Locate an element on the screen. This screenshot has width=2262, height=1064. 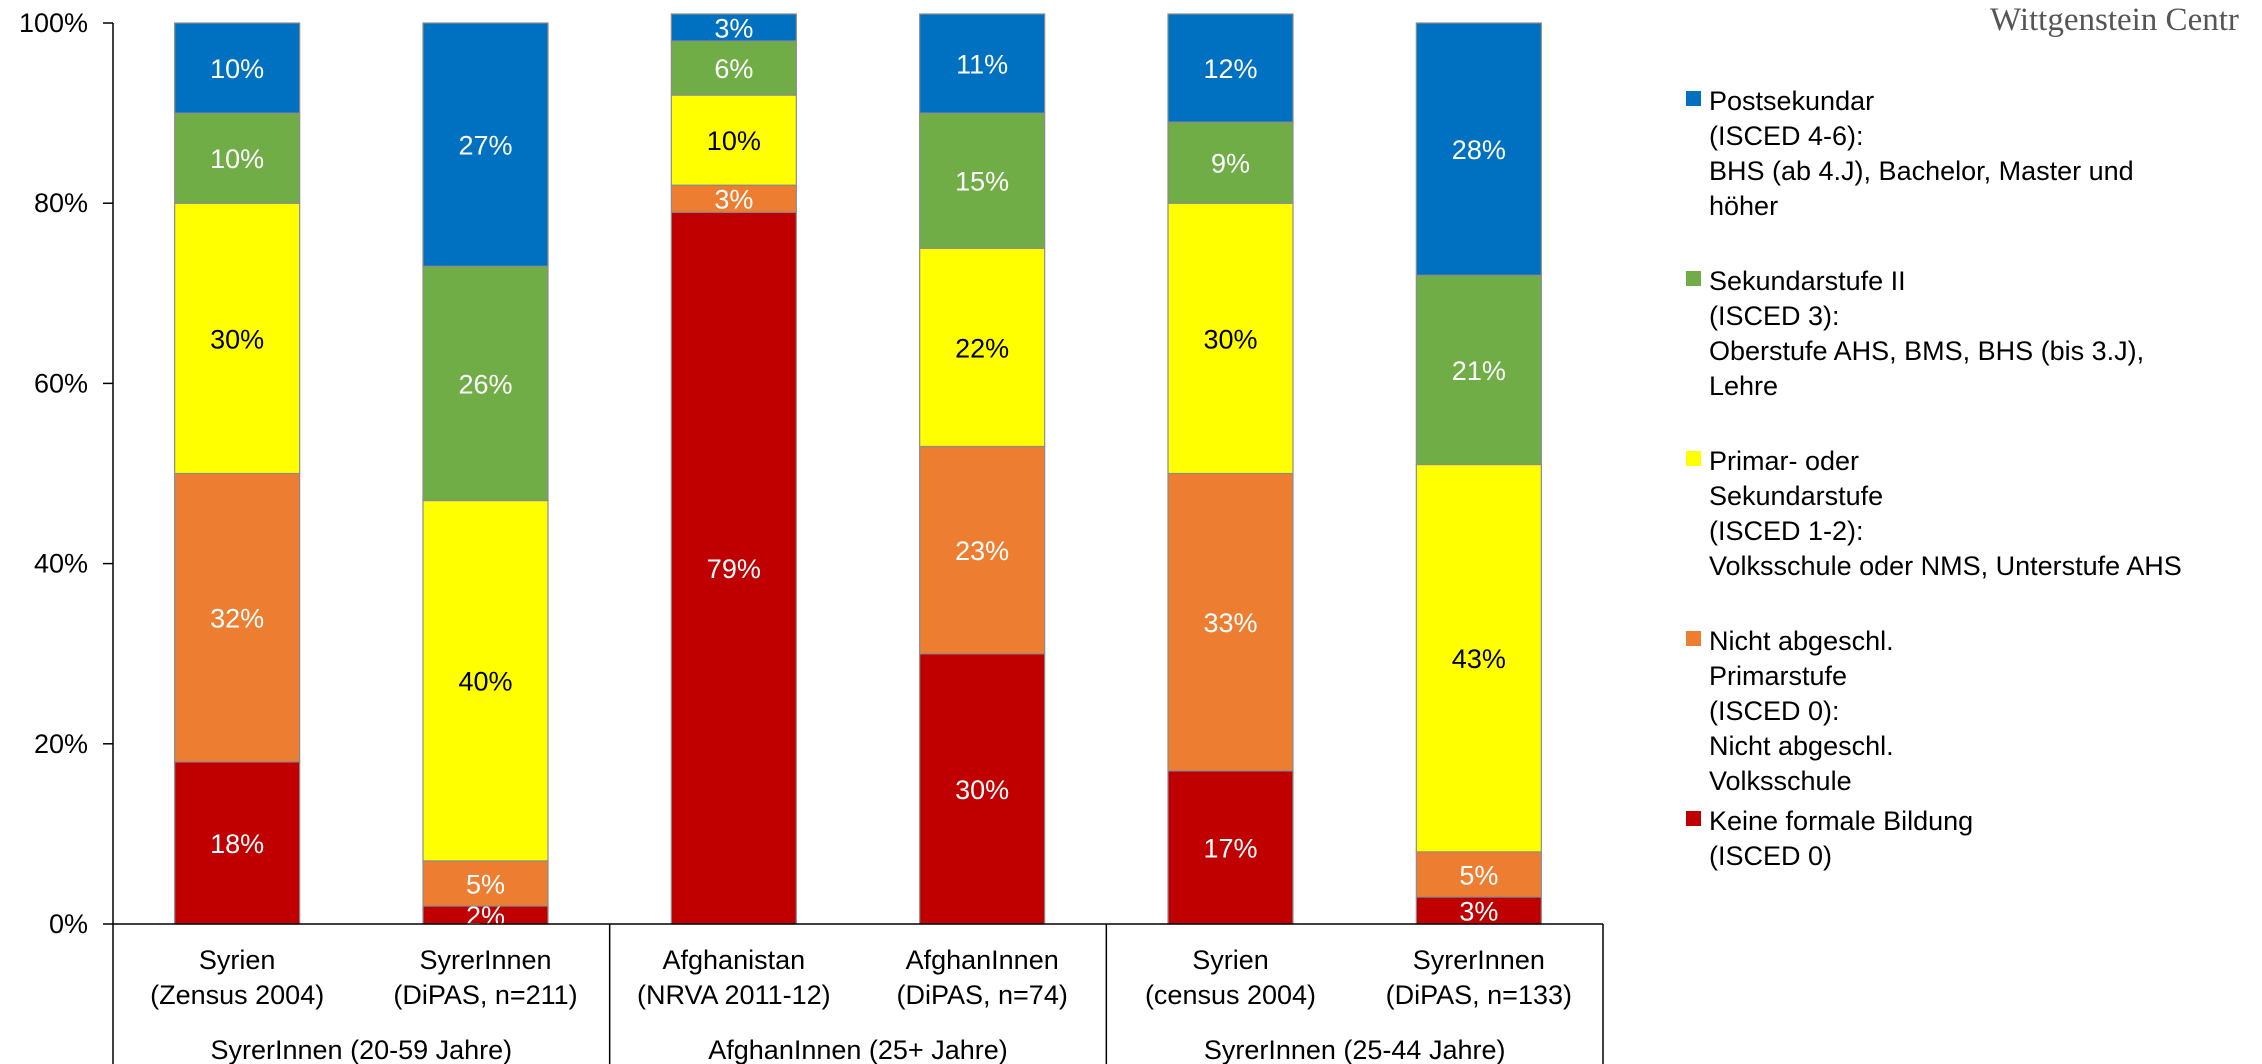
data-label: 17% is located at coordinates (1230, 848).